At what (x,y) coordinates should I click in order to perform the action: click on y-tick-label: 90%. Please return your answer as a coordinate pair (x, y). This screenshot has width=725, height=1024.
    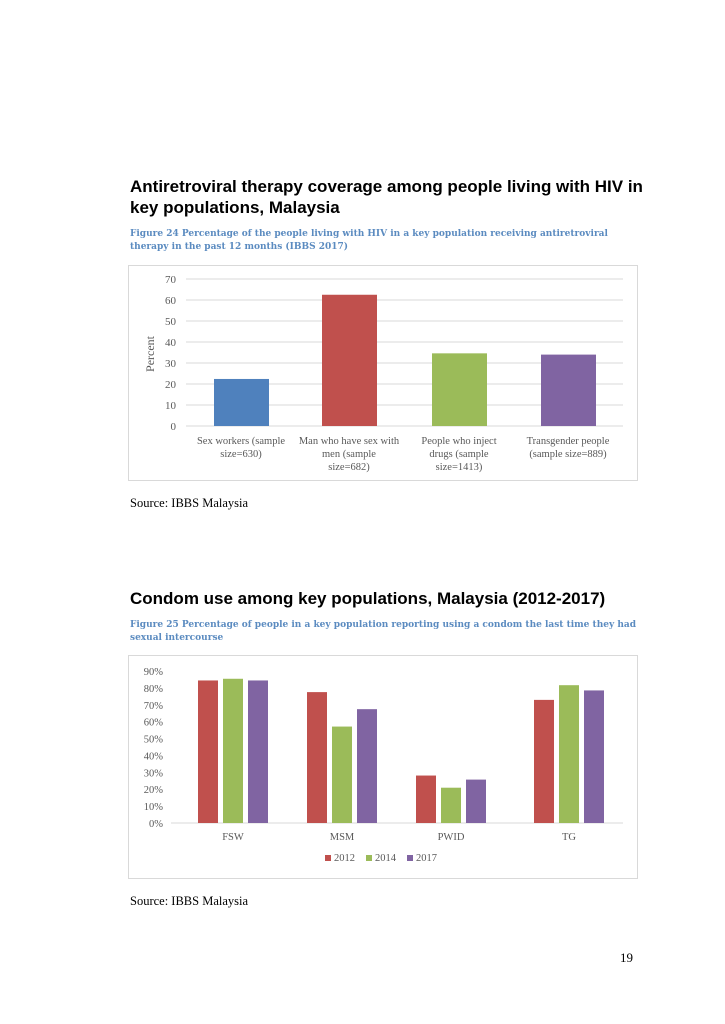
    Looking at the image, I should click on (154, 672).